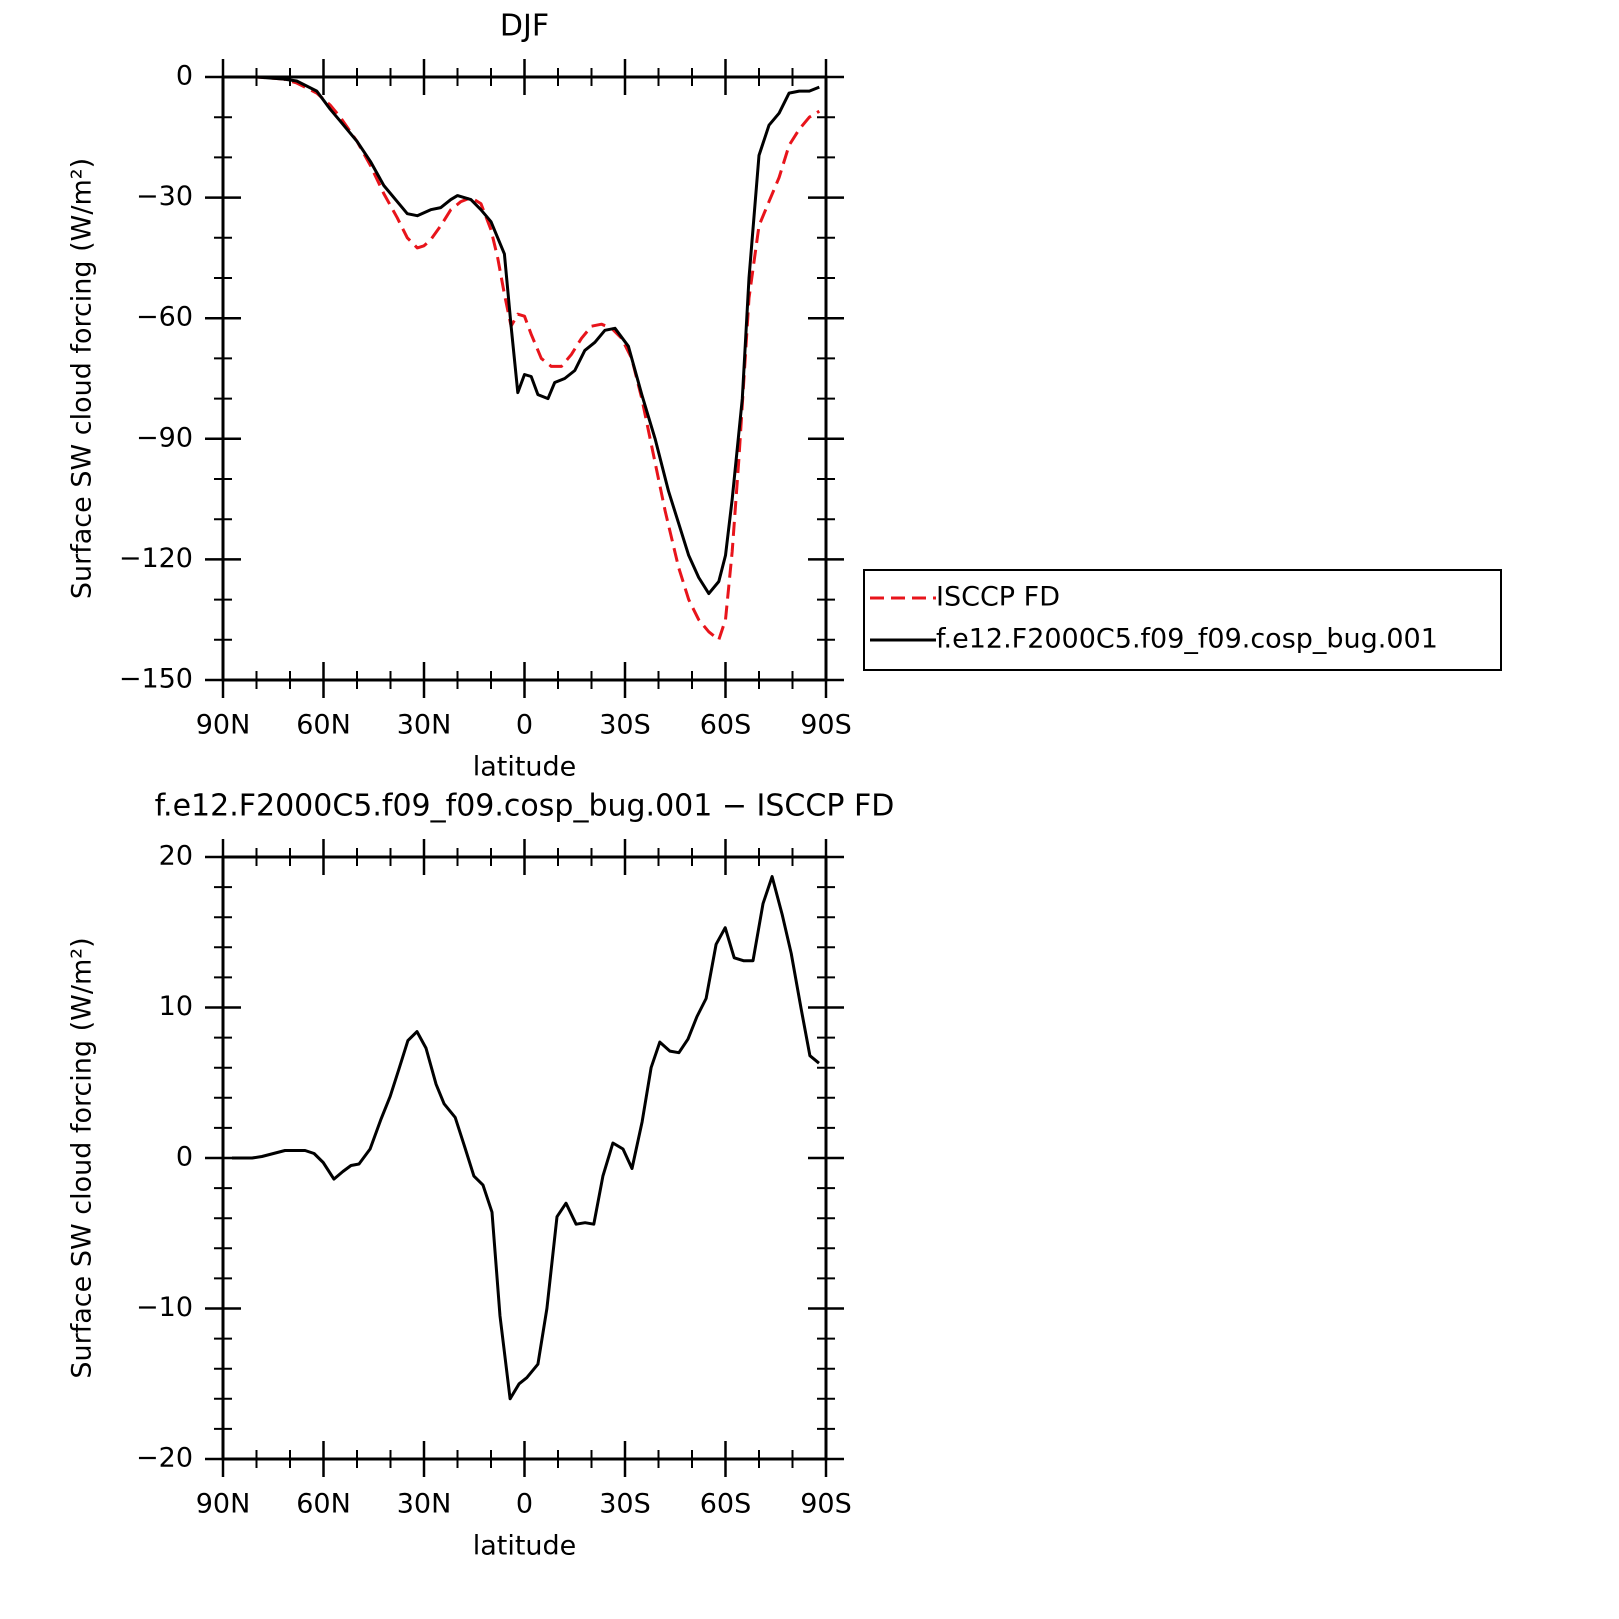  What do you see at coordinates (164, 437) in the screenshot?
I see `y-tick-label: −90` at bounding box center [164, 437].